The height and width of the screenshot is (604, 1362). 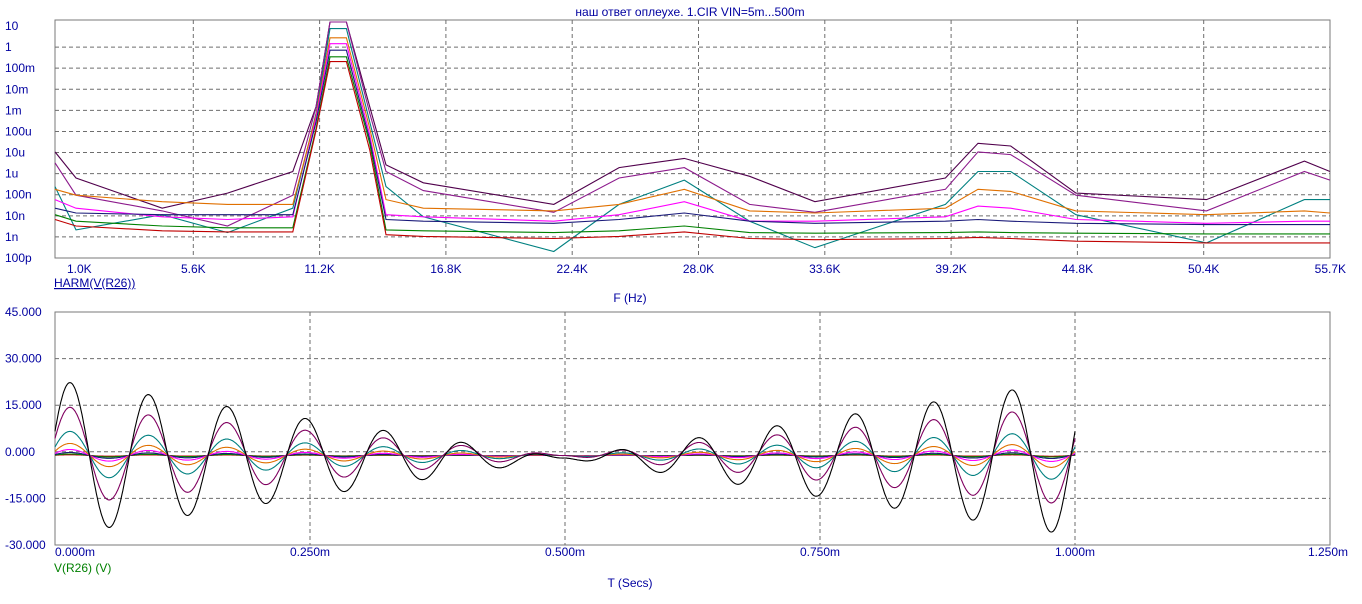 I want to click on spectrum-y-tick-label: 10m, so click(x=16, y=89).